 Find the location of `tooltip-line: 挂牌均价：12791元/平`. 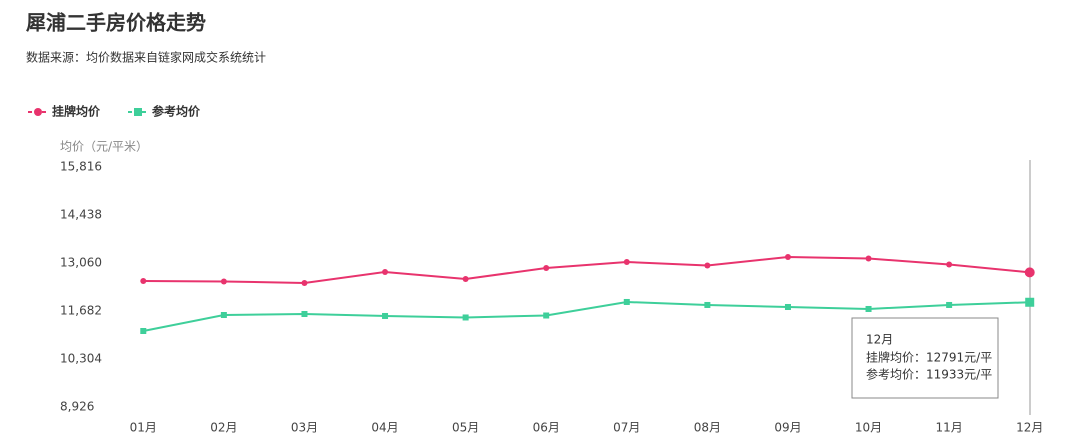

tooltip-line: 挂牌均价：12791元/平 is located at coordinates (929, 358).